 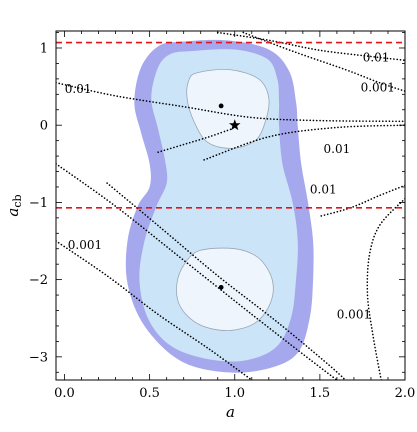 What do you see at coordinates (38, 357) in the screenshot?
I see `y-tick-label: −3` at bounding box center [38, 357].